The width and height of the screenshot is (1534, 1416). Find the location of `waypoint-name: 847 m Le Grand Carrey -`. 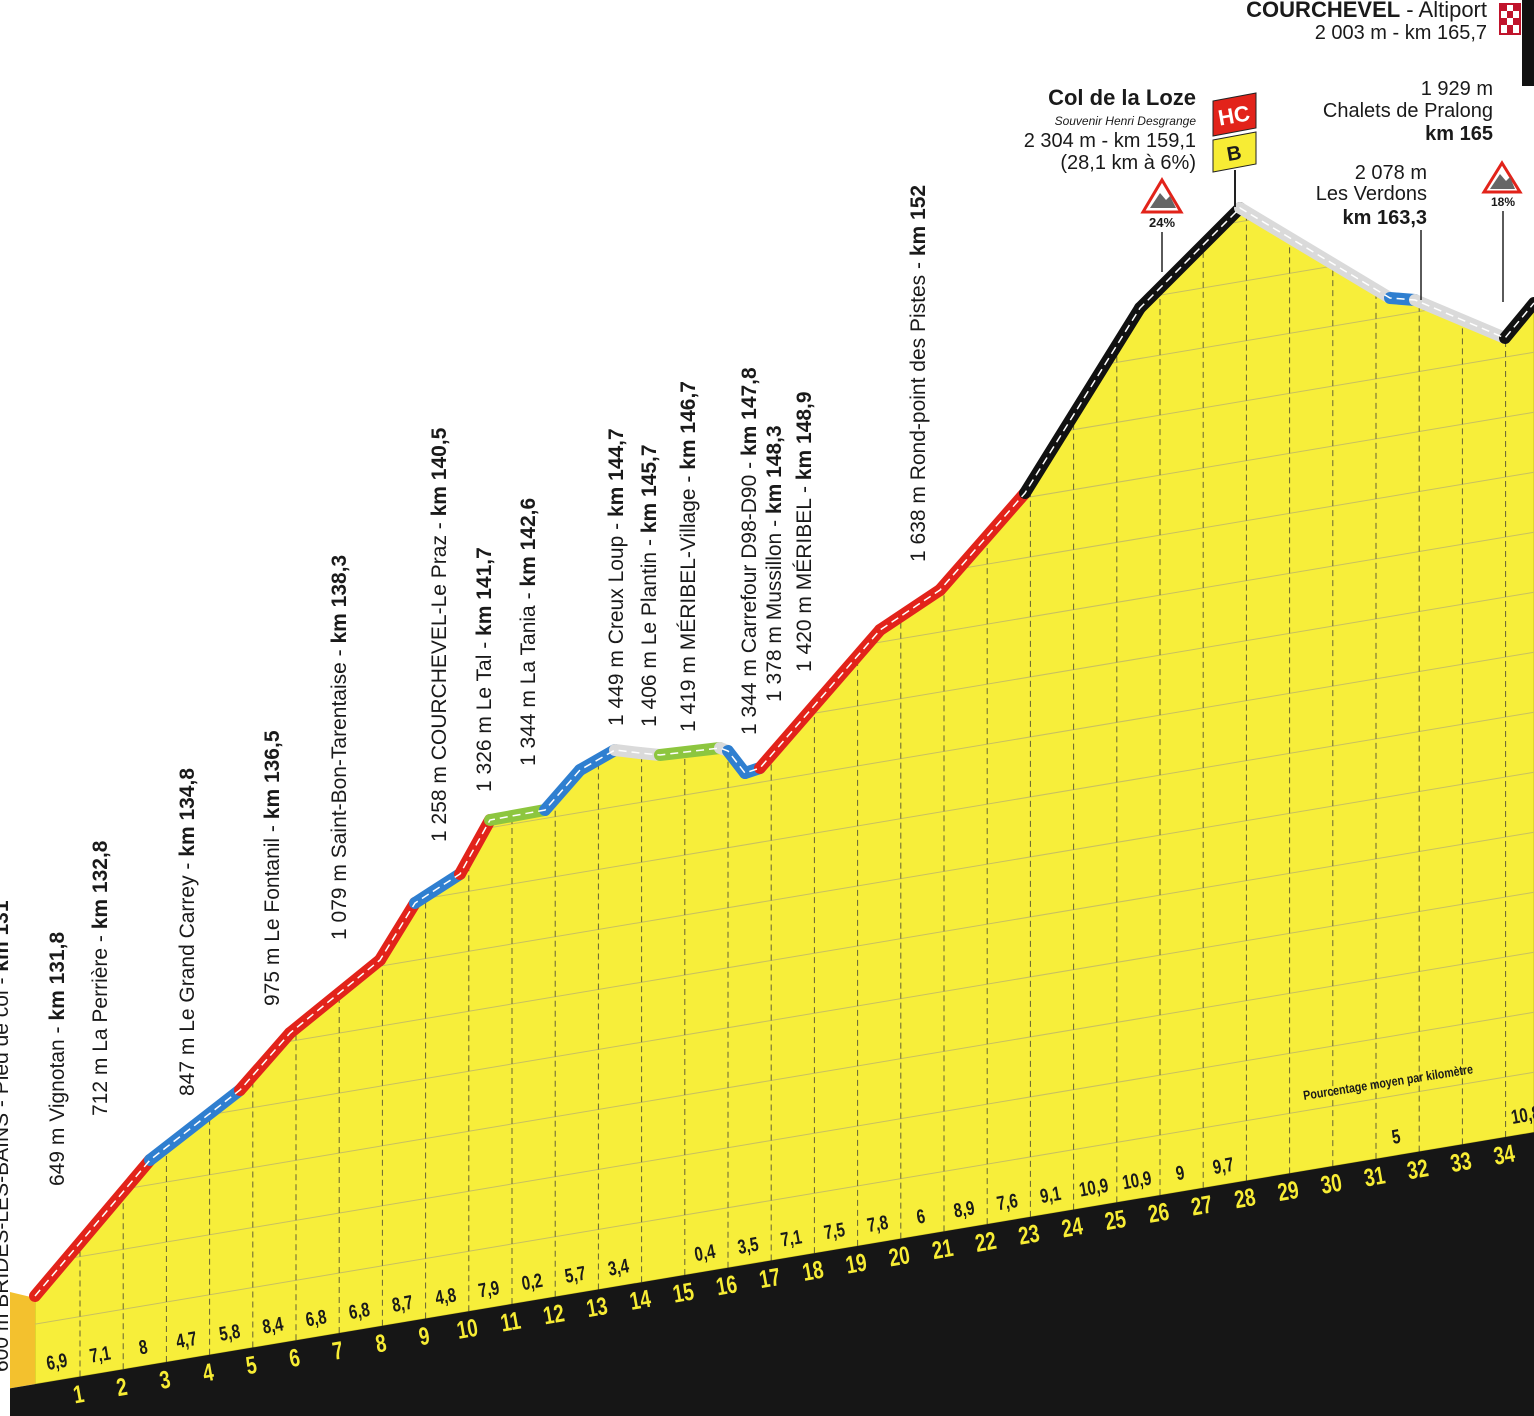

waypoint-name: 847 m Le Grand Carrey - is located at coordinates (187, 976).